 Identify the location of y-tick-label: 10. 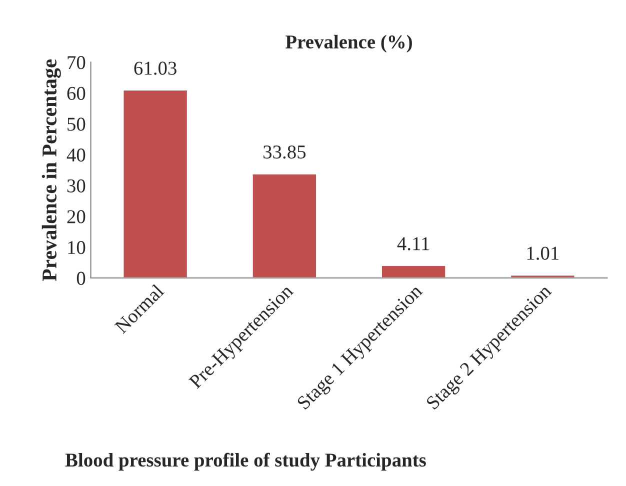
(77, 247).